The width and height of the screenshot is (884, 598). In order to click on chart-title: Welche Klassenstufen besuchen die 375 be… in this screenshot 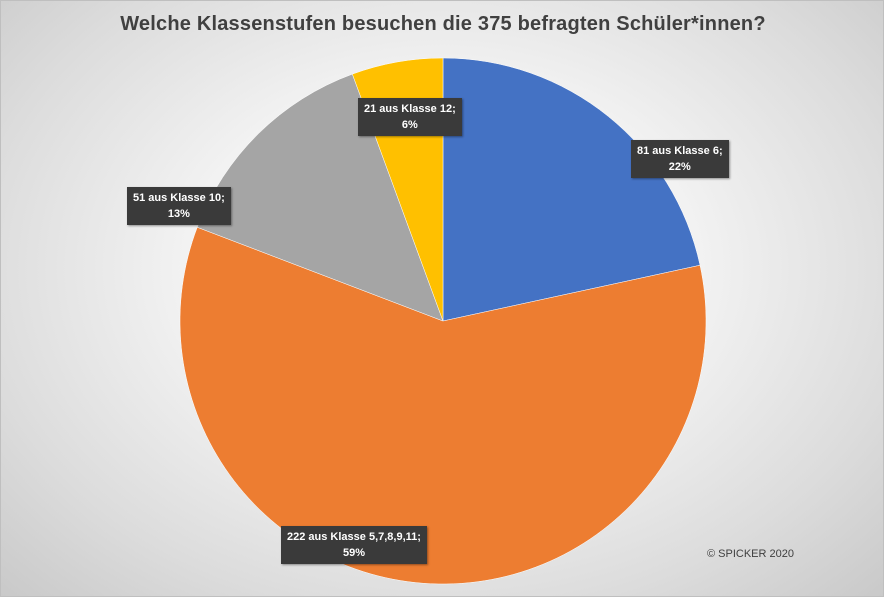, I will do `click(443, 24)`.